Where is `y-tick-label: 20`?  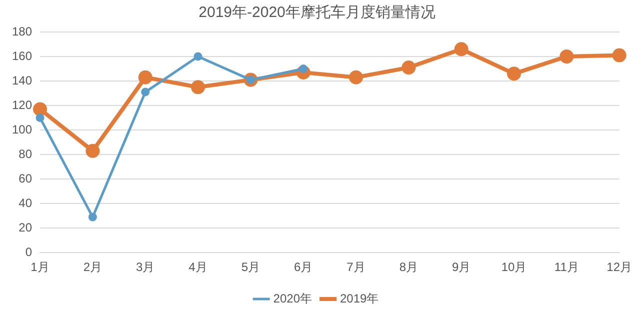 y-tick-label: 20 is located at coordinates (25, 227).